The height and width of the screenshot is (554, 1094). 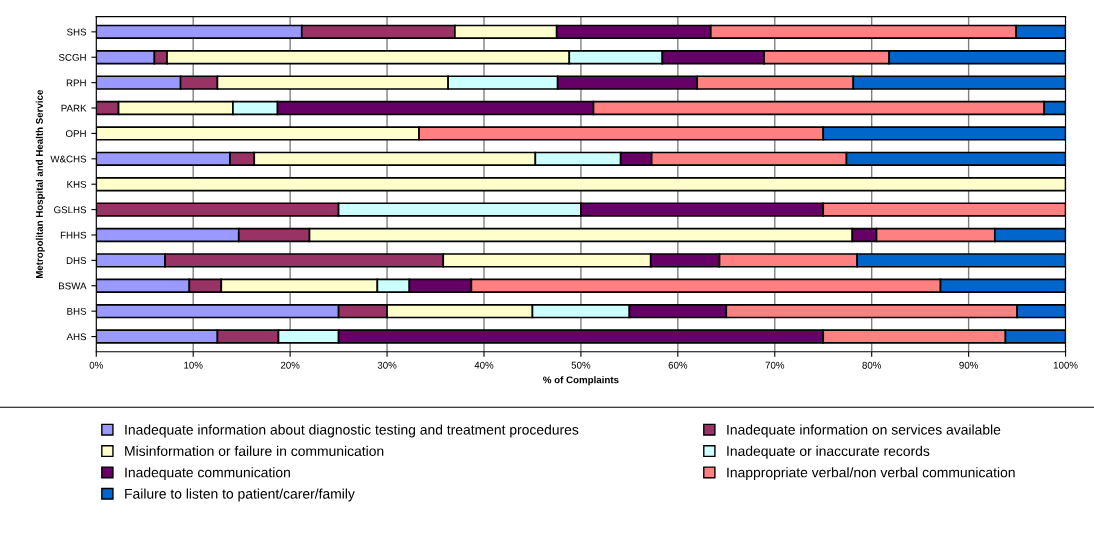 I want to click on y-tick-label: SHS, so click(x=77, y=32).